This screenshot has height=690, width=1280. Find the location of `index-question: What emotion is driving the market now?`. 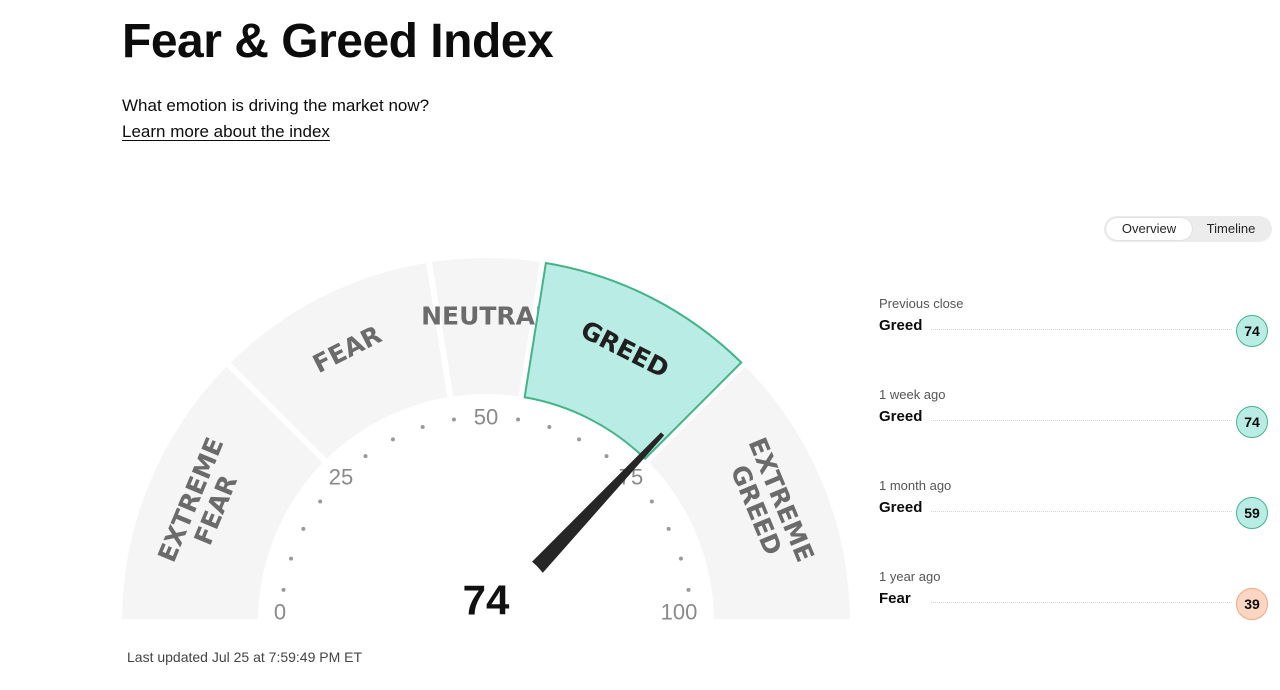

index-question: What emotion is driving the market now? is located at coordinates (276, 105).